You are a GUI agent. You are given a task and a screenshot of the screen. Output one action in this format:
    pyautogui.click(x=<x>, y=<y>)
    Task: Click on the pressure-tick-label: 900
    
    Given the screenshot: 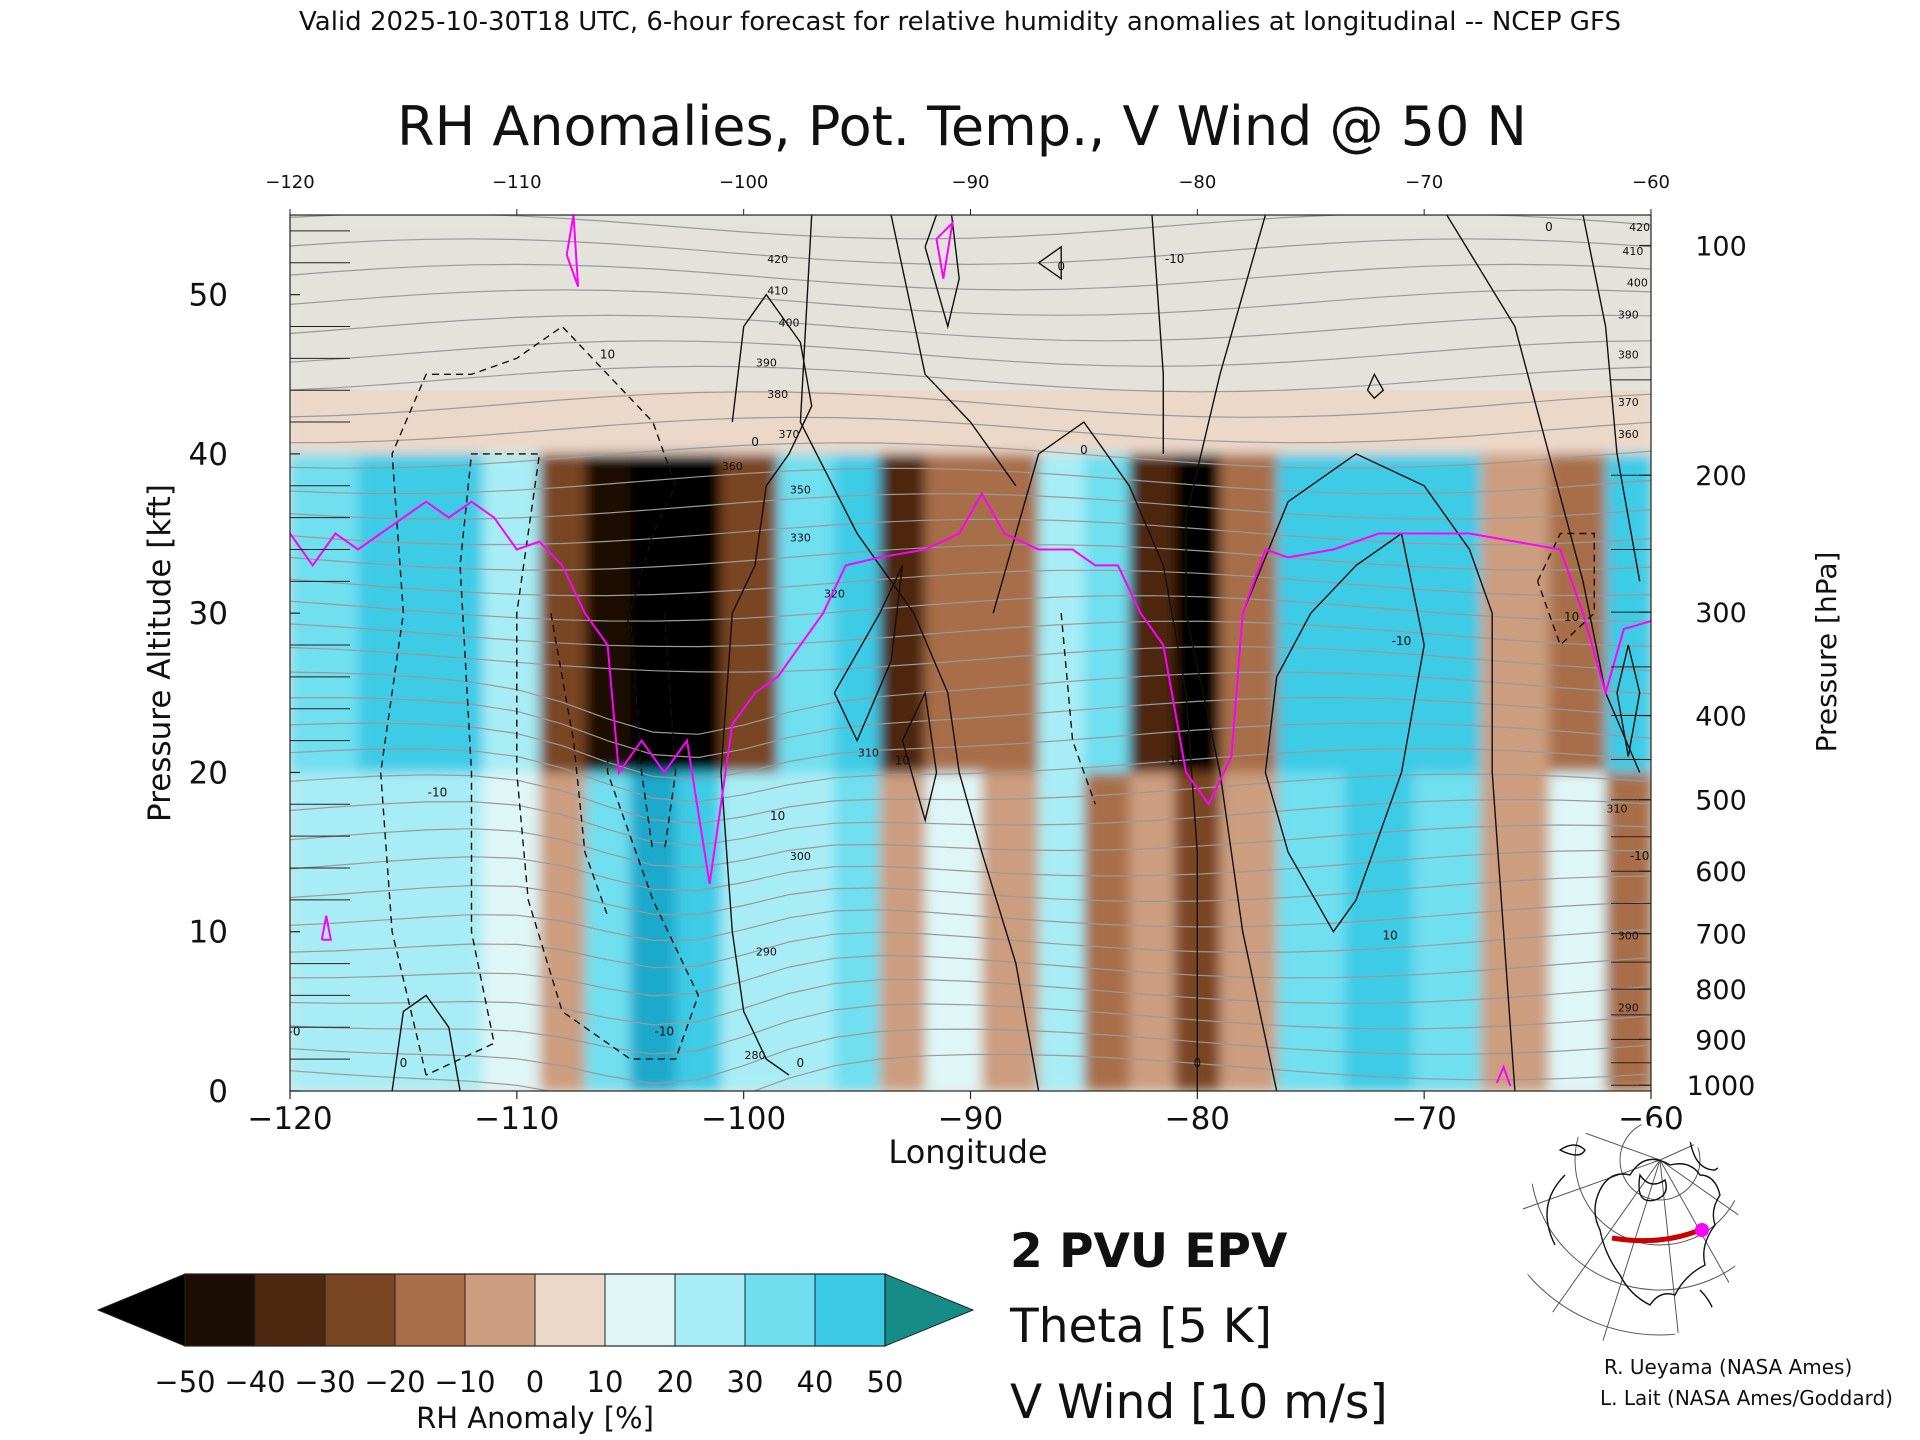 What is the action you would take?
    pyautogui.click(x=1721, y=1040)
    